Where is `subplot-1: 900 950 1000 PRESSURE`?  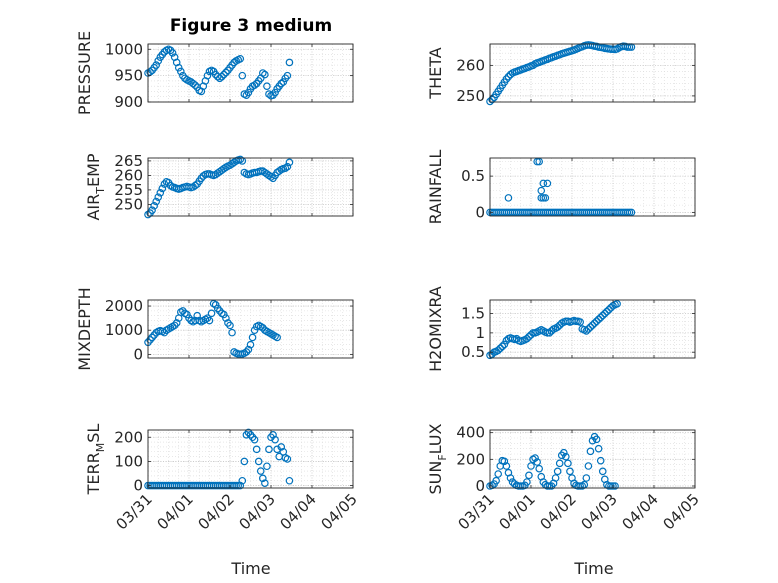 subplot-1: 900 950 1000 PRESSURE is located at coordinates (214, 73).